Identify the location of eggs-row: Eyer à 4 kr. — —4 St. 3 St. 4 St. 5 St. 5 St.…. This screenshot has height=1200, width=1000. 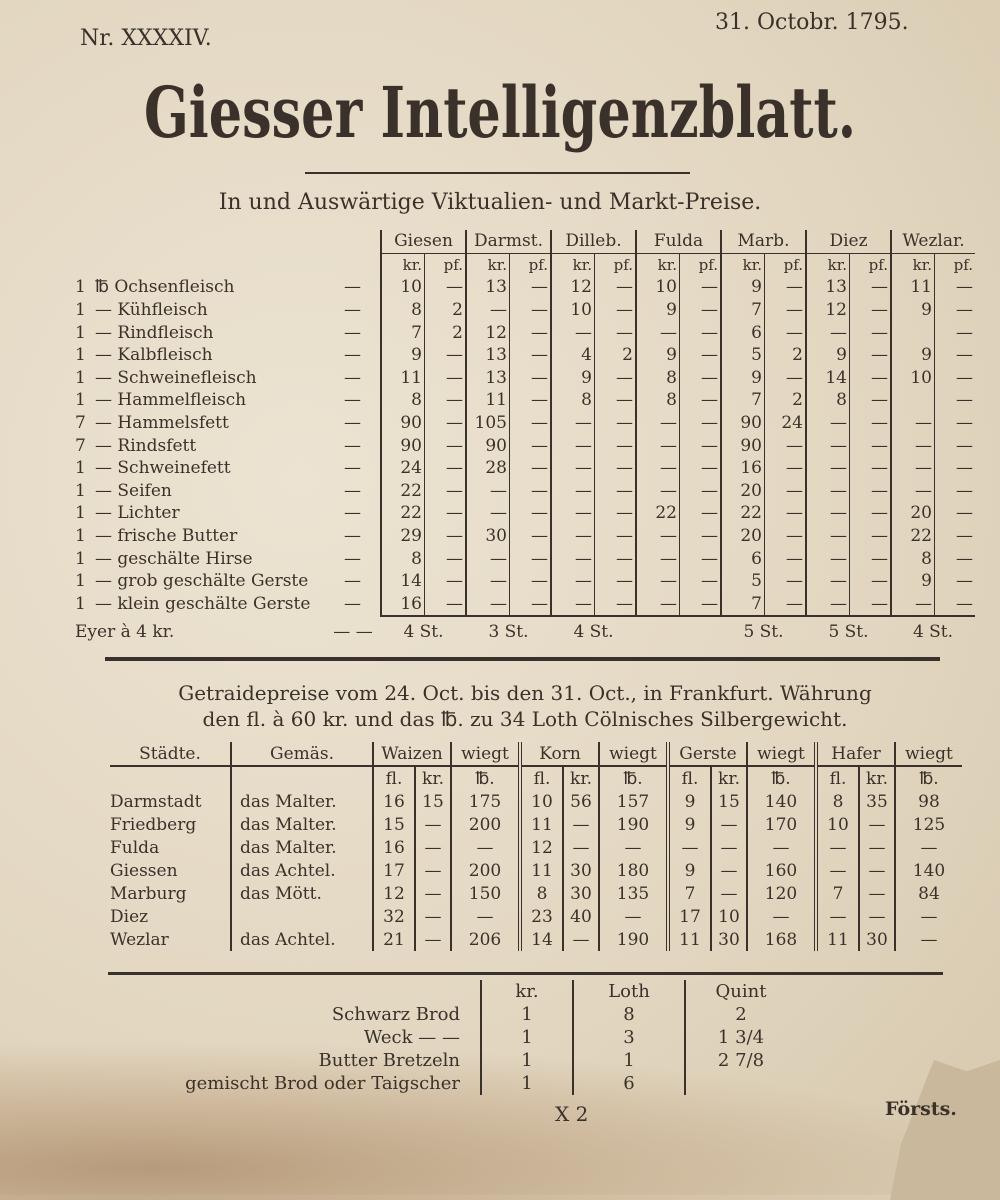
(525, 631).